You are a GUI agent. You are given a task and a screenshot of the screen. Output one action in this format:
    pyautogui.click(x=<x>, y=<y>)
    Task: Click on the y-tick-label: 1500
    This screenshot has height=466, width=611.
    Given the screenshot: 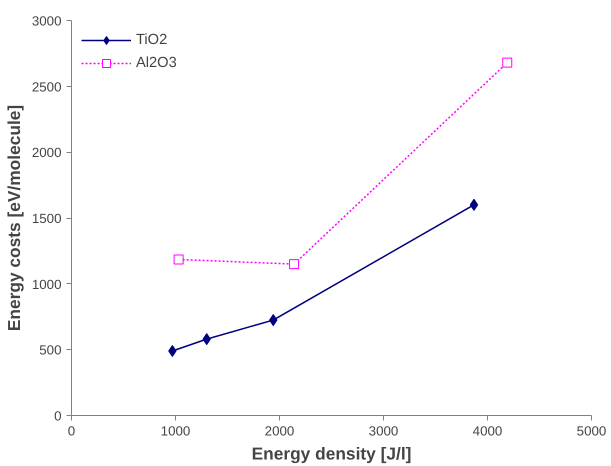 What is the action you would take?
    pyautogui.click(x=47, y=218)
    